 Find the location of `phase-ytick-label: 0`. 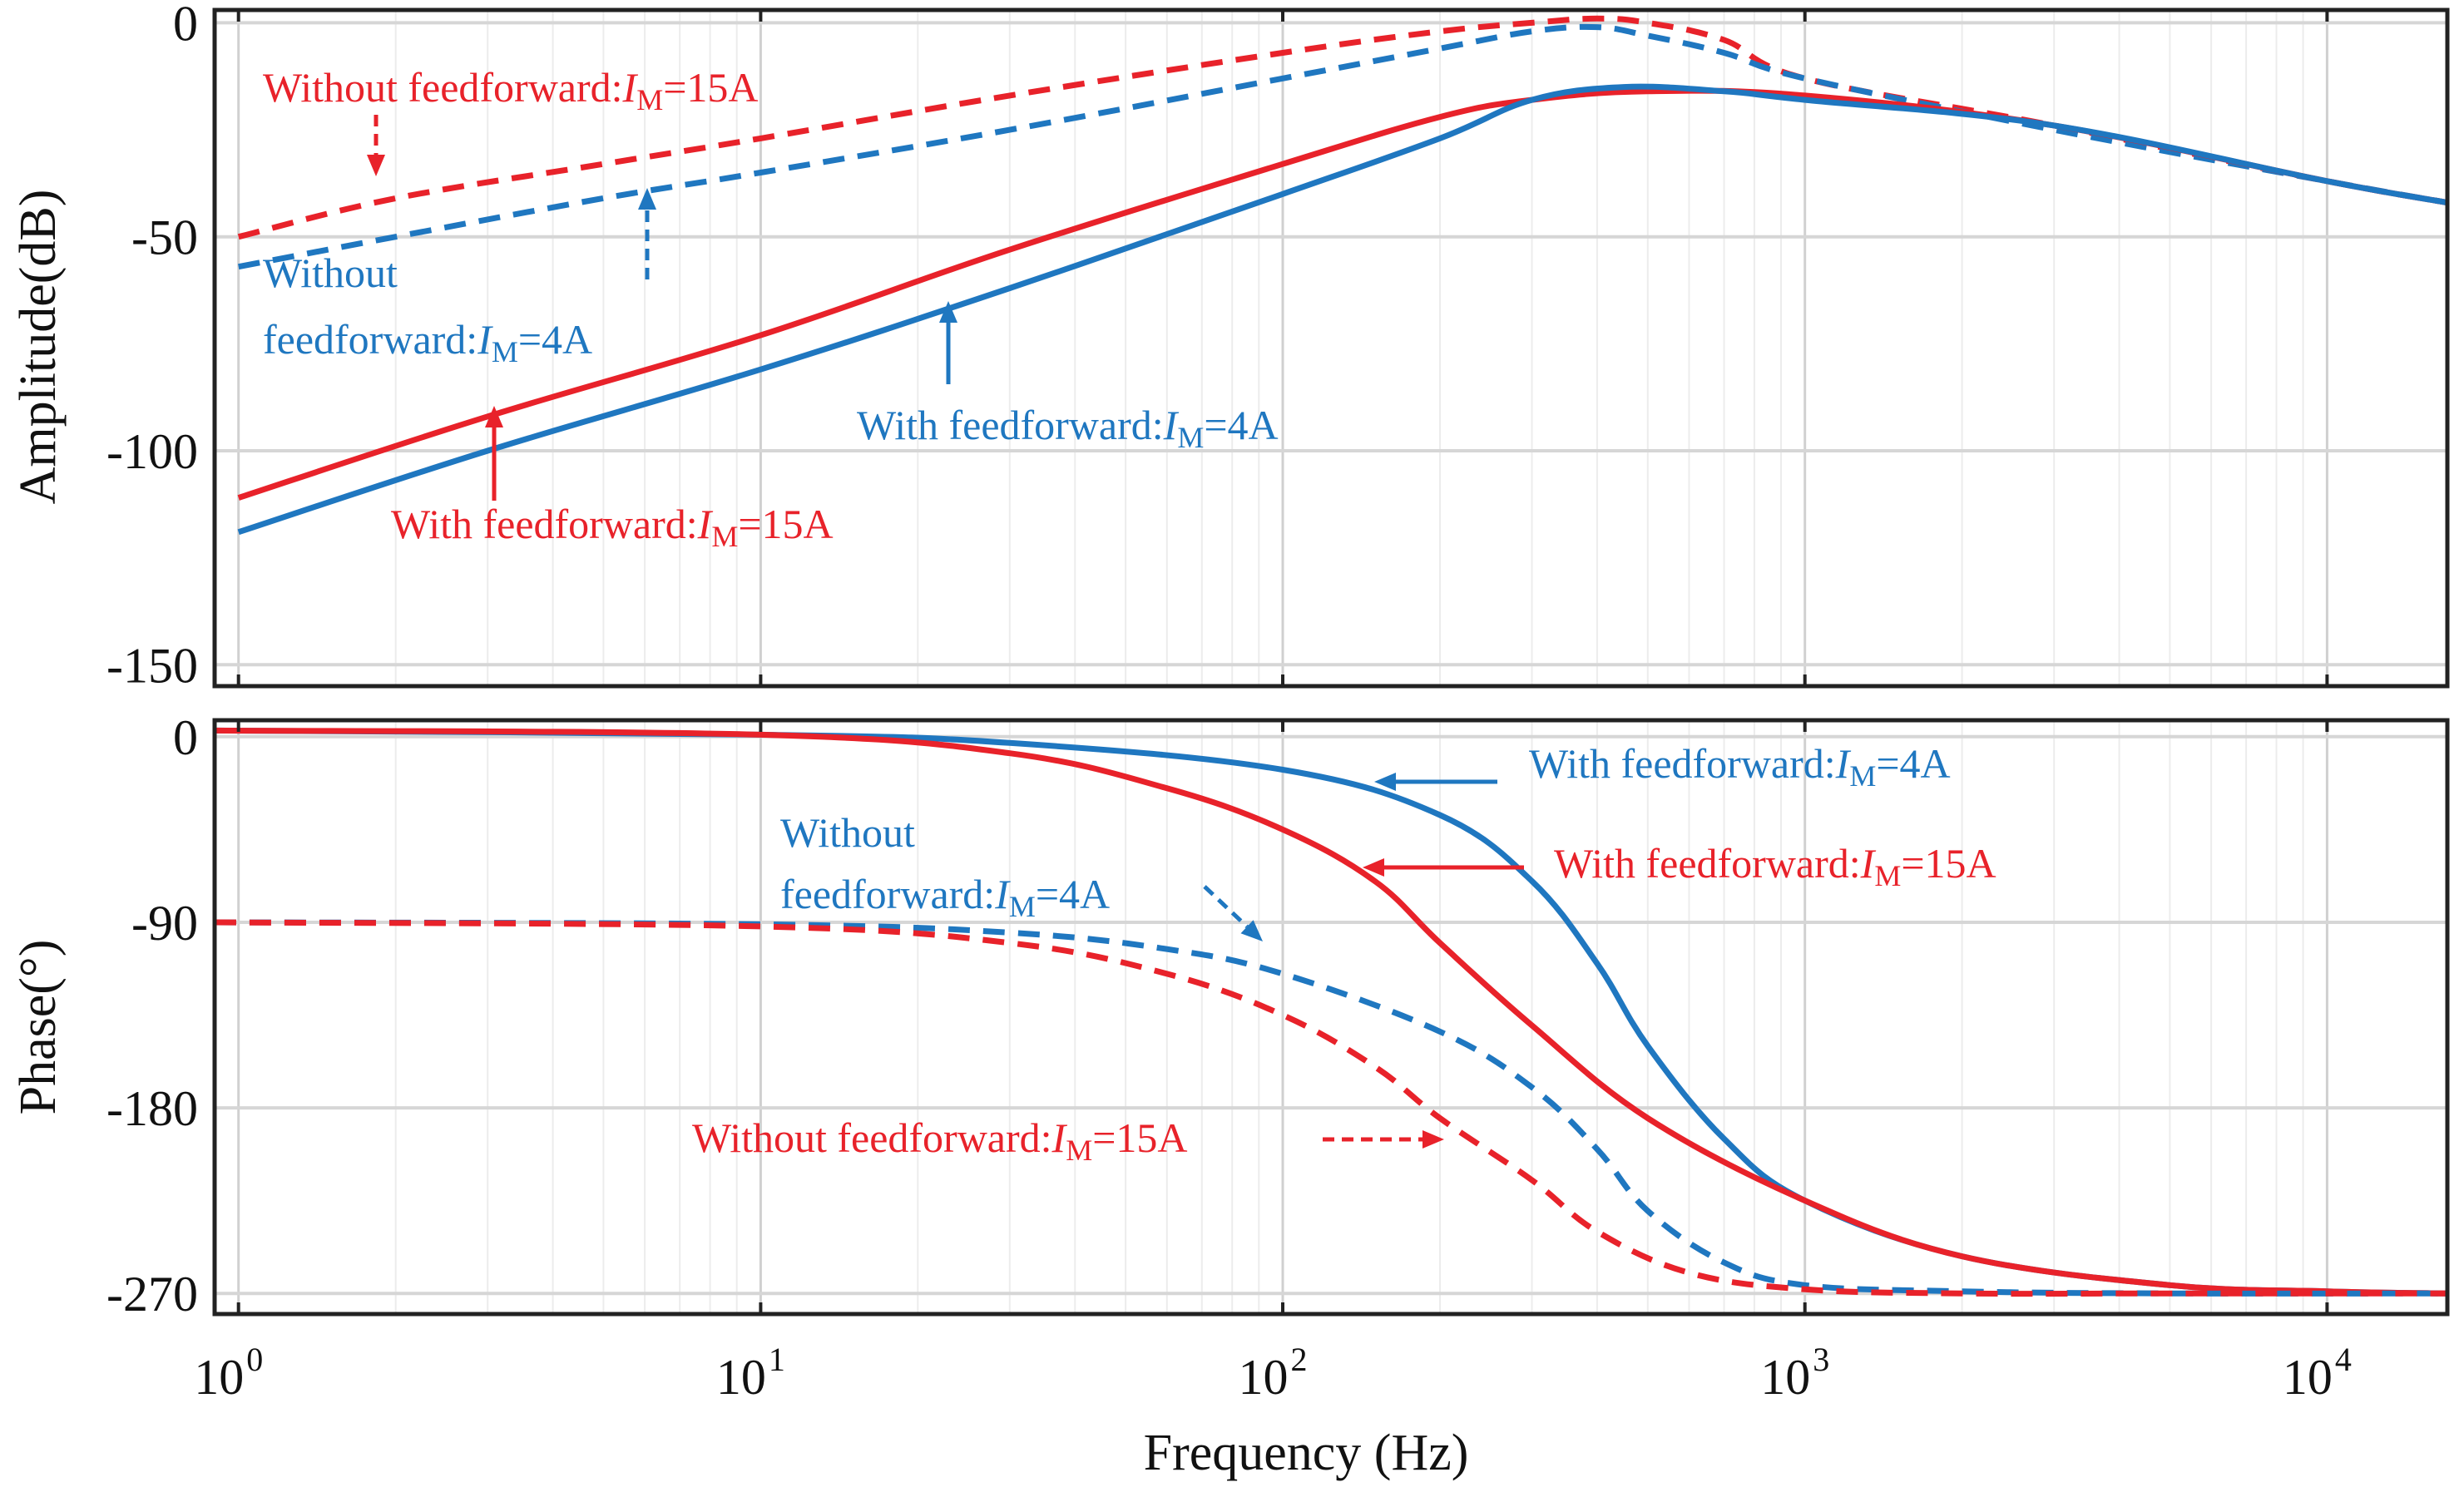

phase-ytick-label: 0 is located at coordinates (185, 737).